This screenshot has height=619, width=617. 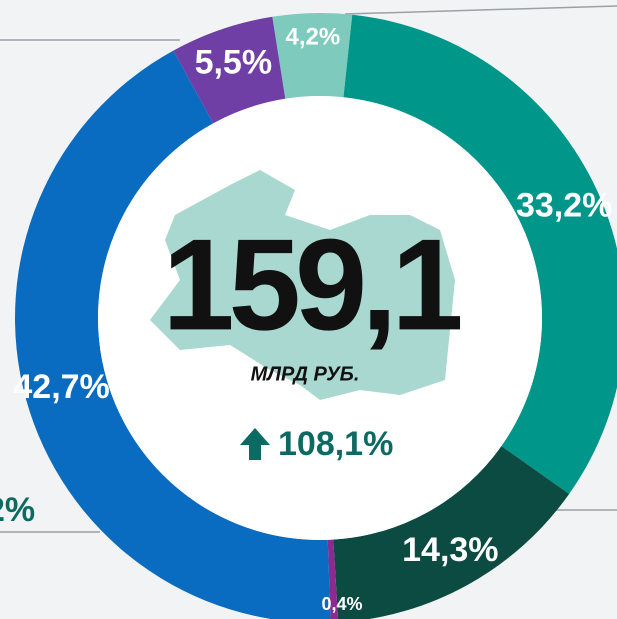 I want to click on growth: 108,1%, so click(x=335, y=444).